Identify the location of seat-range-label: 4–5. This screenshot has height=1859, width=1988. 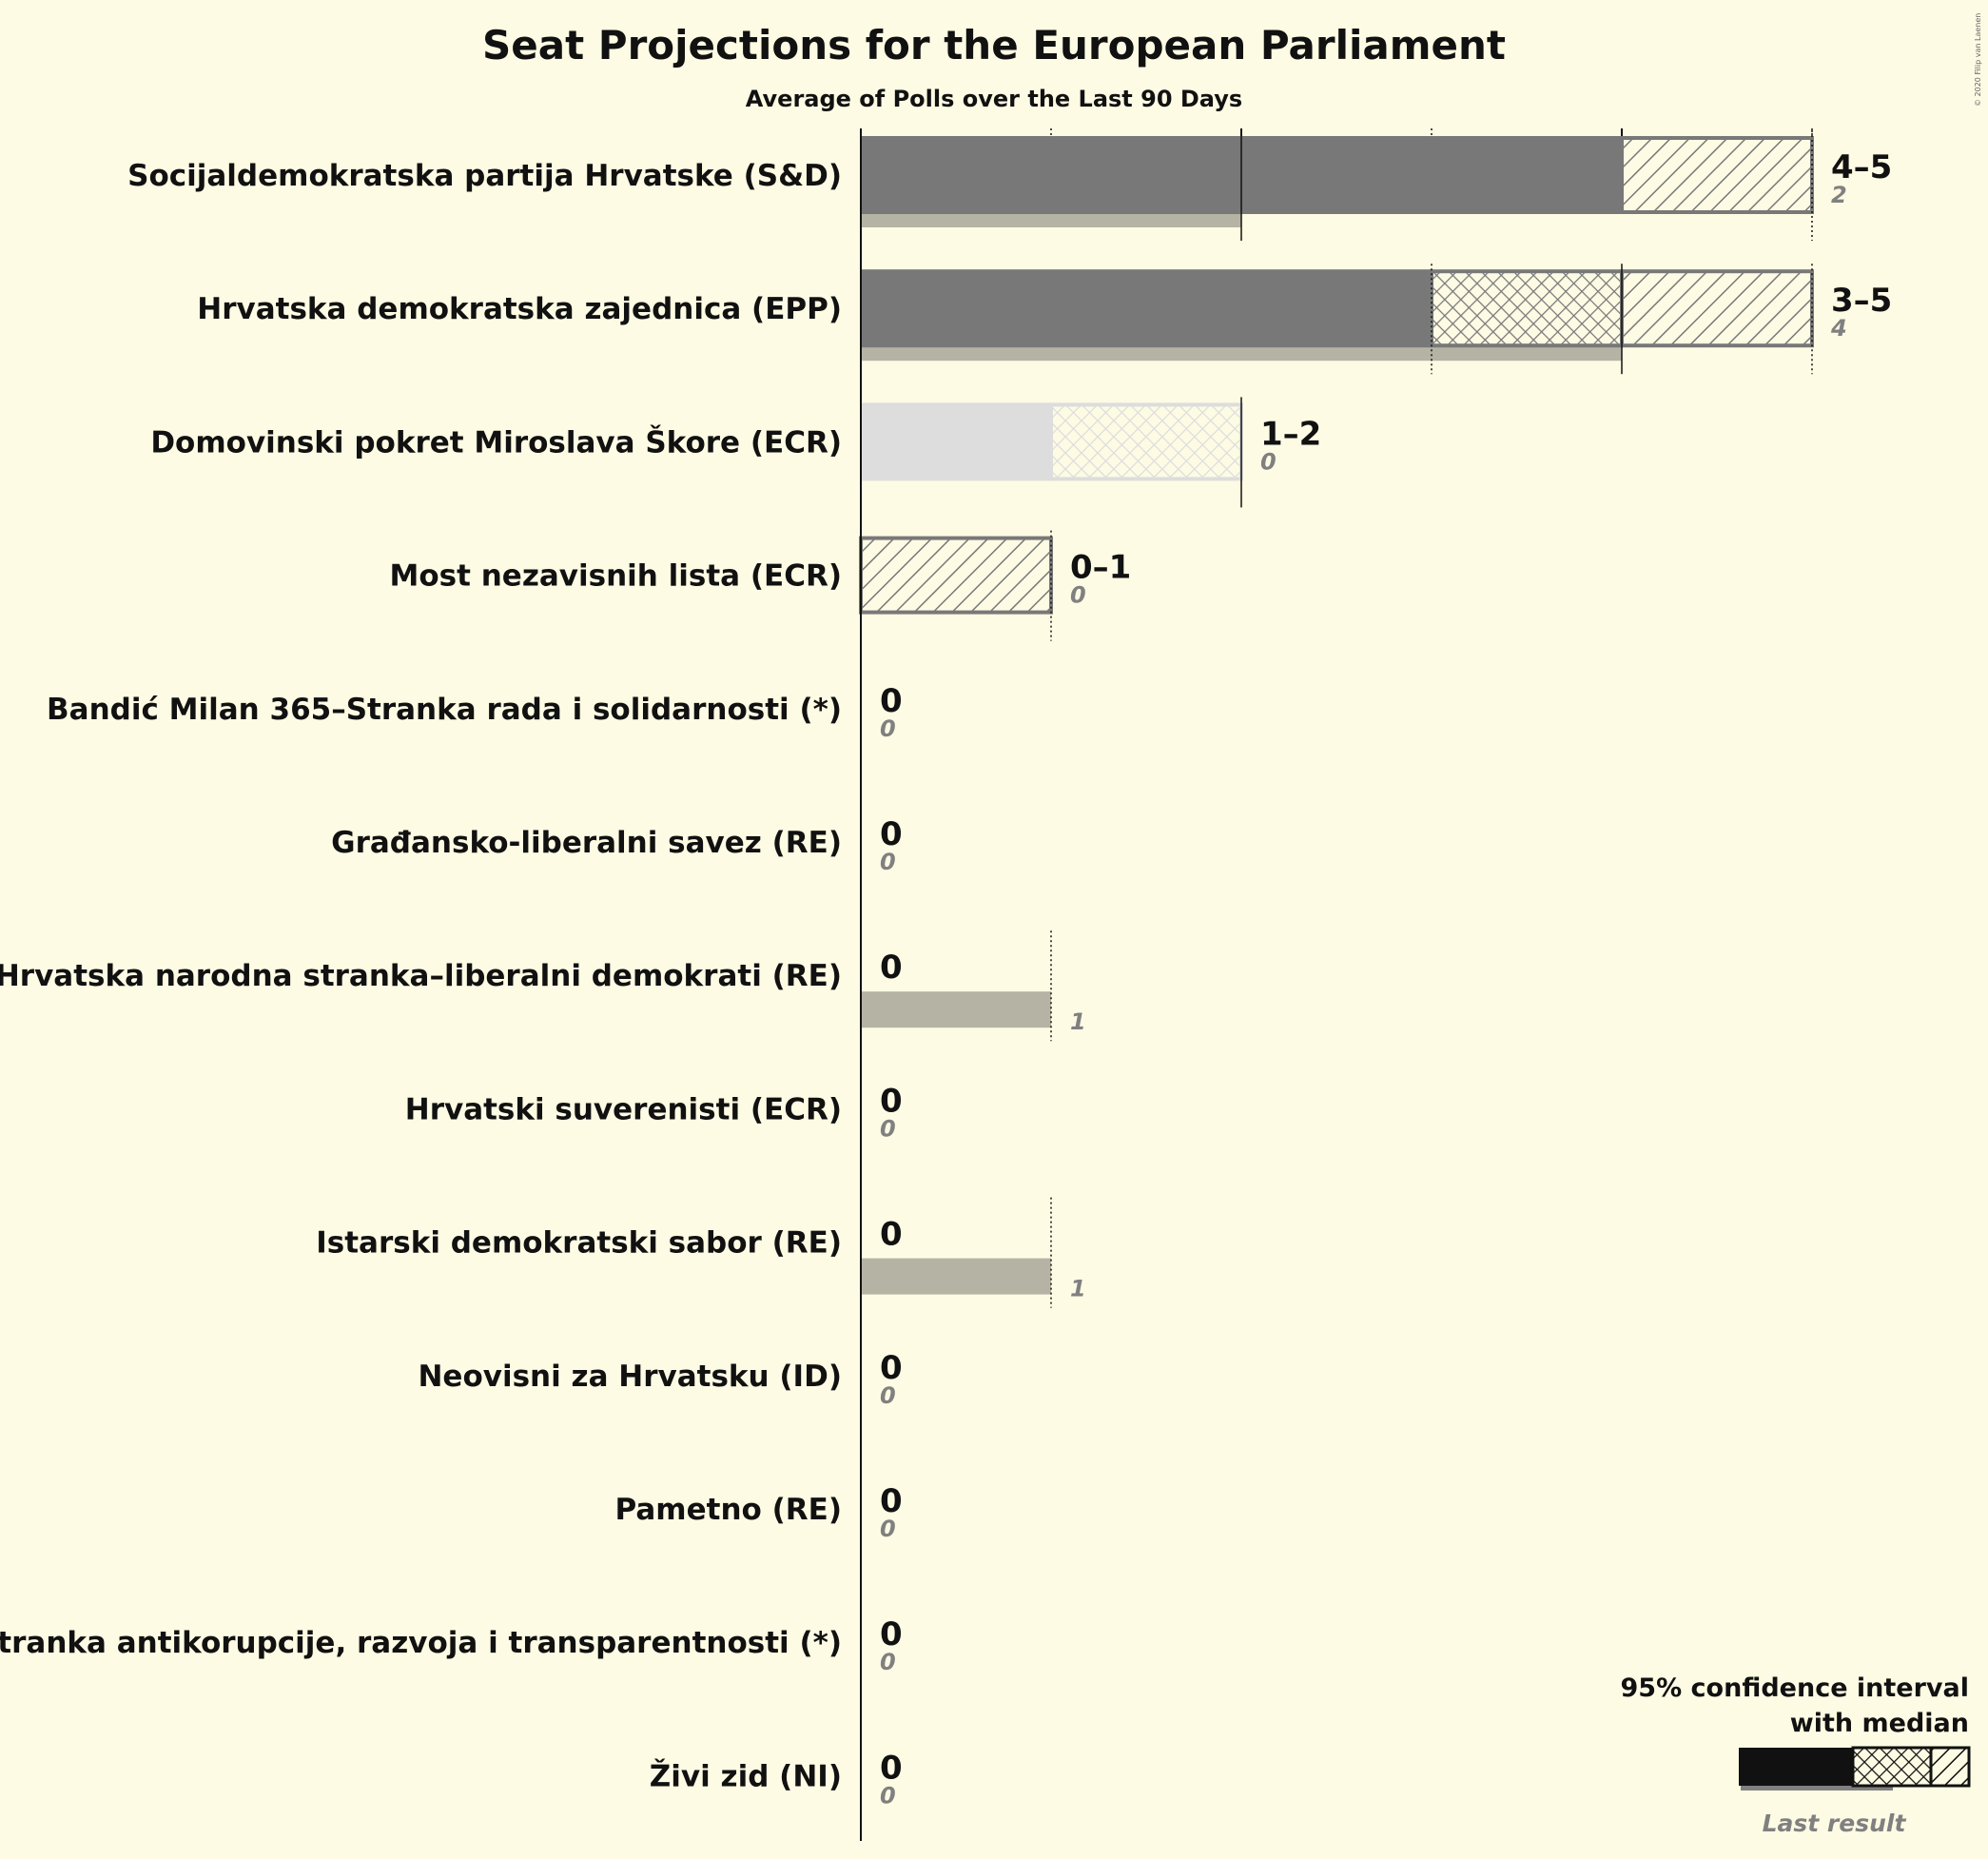
(1861, 167).